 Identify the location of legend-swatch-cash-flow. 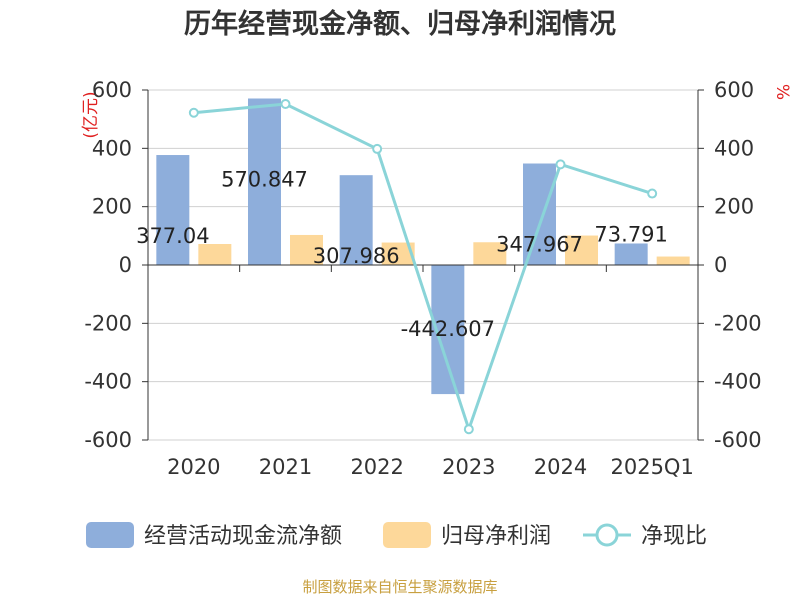
(110, 535).